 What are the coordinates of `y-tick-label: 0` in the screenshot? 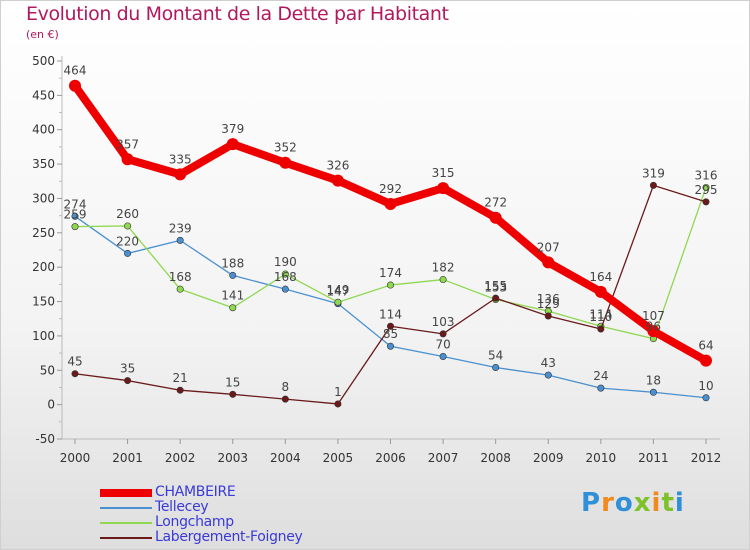 It's located at (51, 405).